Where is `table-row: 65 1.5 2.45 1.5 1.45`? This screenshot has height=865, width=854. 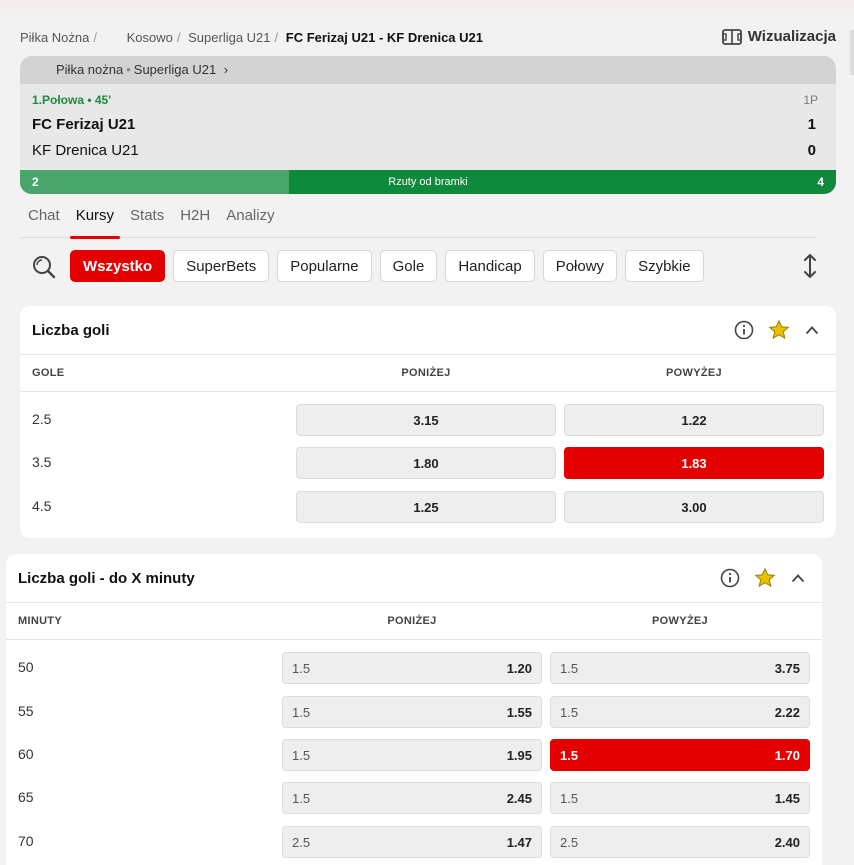
table-row: 65 1.5 2.45 1.5 1.45 is located at coordinates (414, 798).